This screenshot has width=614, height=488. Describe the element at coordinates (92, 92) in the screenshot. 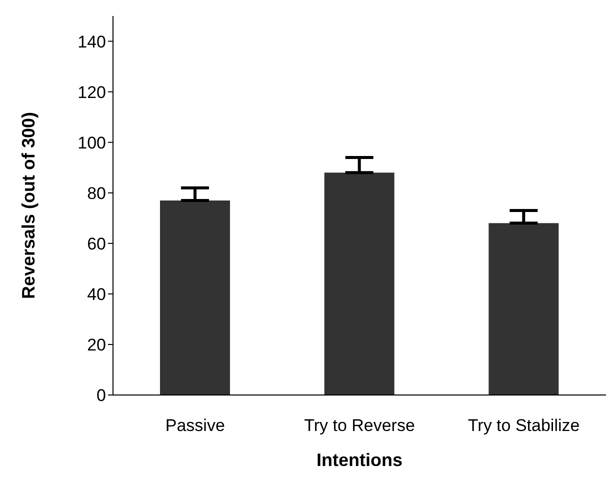

I see `y-tick-label: 120` at that location.